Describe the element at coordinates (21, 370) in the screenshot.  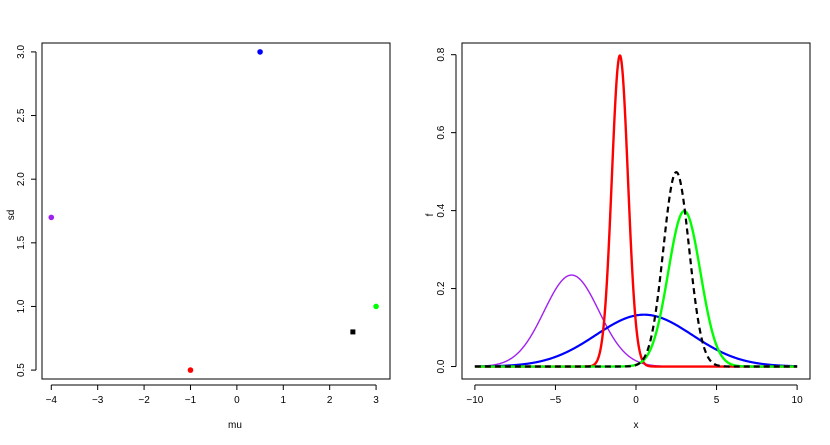
I see `y-tick-label: 0.5` at that location.